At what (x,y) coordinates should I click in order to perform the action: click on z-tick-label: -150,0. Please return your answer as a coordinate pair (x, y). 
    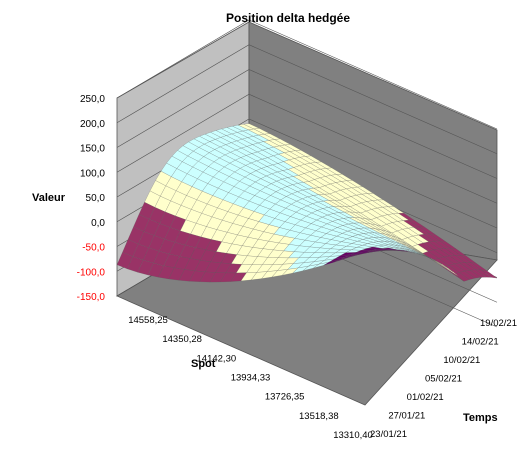
    Looking at the image, I should click on (91, 297).